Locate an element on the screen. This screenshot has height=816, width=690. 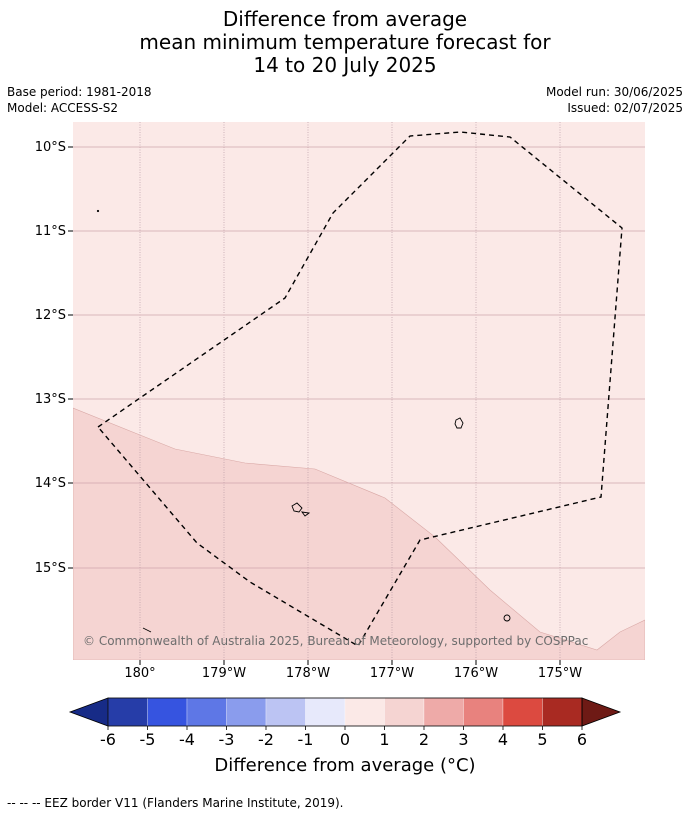
base-period: Base period: 1981-2018 is located at coordinates (79, 92).